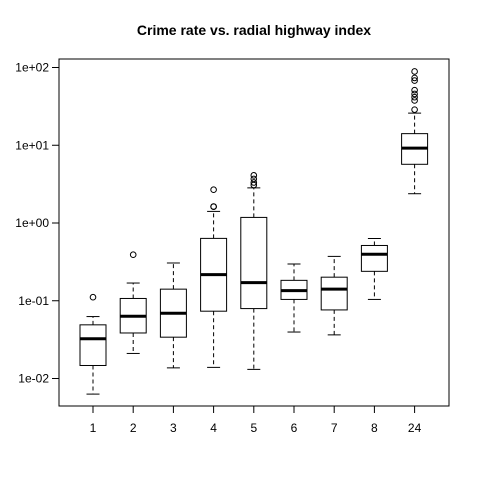 Image resolution: width=480 pixels, height=485 pixels. I want to click on y-axis: 1e-02 1e-01 1e+00 1e+01 1e+02, so click(37, 223).